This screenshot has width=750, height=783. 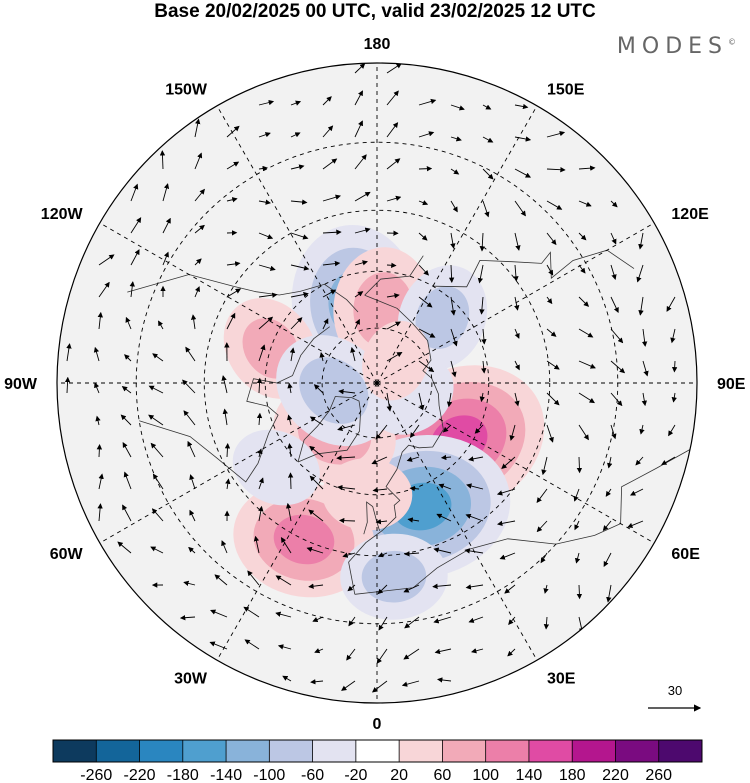 I want to click on colorbar-tick-label: 140, so click(x=529, y=775).